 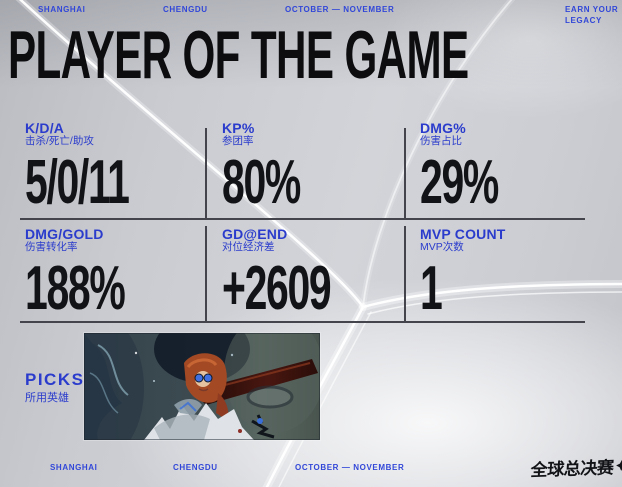 I want to click on header-city-chengdu: CHENGDU, so click(x=185, y=9).